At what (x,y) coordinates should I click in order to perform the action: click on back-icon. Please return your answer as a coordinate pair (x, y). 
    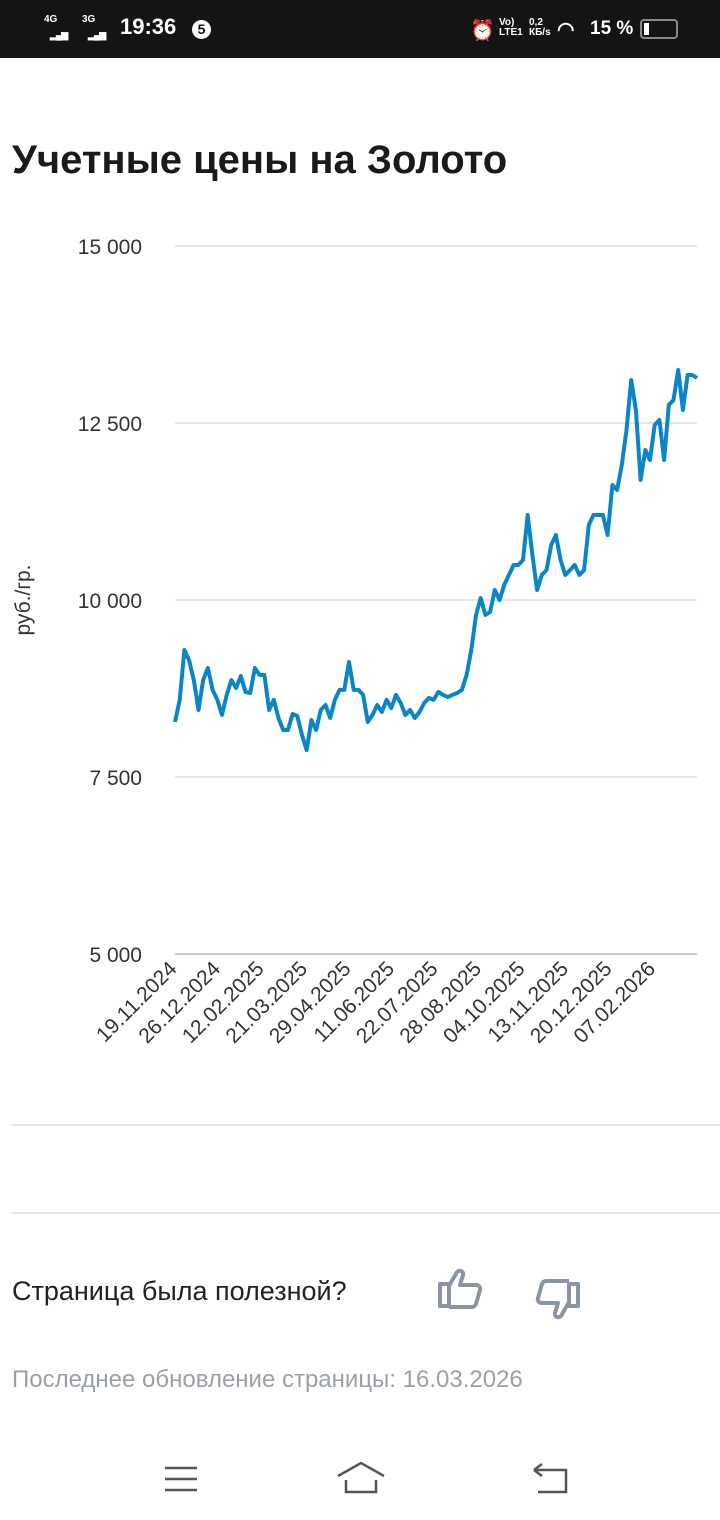
    Looking at the image, I should click on (550, 1478).